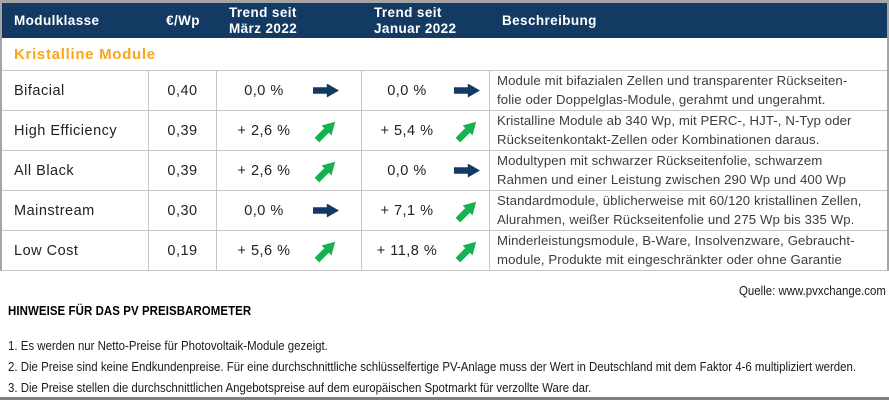 The image size is (889, 403). I want to click on section-row: Kristalline Module, so click(444, 54).